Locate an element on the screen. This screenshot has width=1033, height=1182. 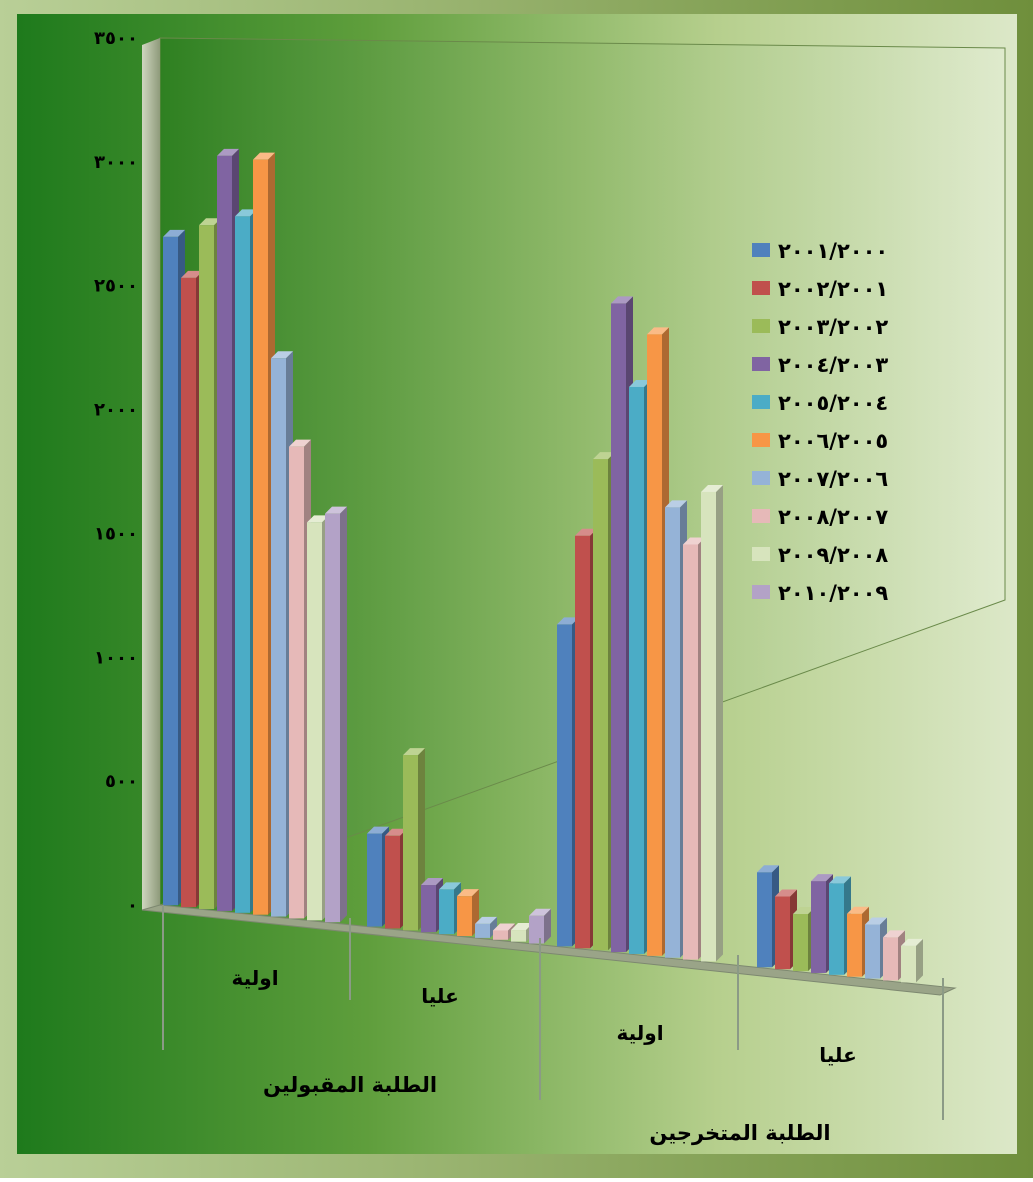
legend-label: ٢٠٠٥/٢٠٠٤ is located at coordinates (833, 403).